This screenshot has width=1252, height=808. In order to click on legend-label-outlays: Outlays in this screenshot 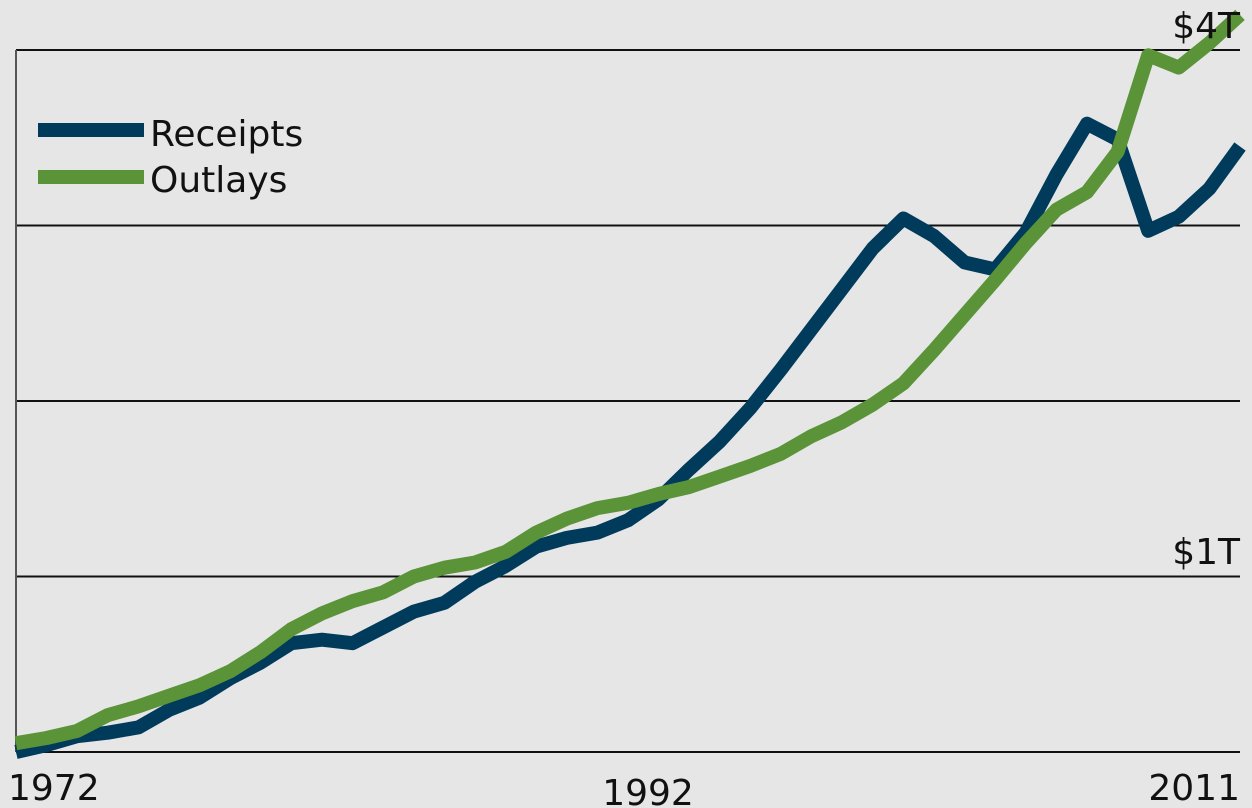, I will do `click(218, 180)`.